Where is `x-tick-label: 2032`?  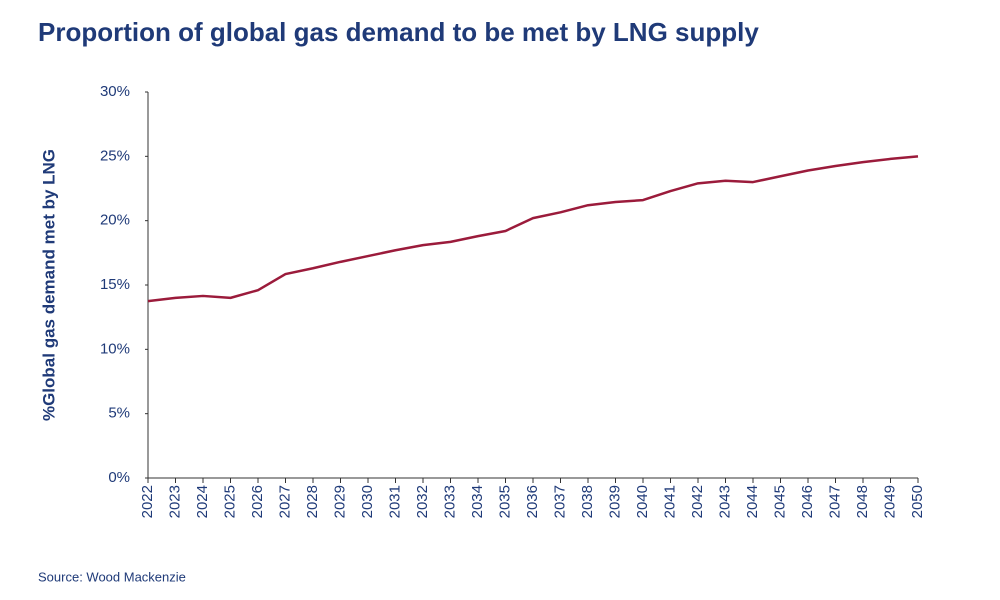 x-tick-label: 2032 is located at coordinates (422, 501).